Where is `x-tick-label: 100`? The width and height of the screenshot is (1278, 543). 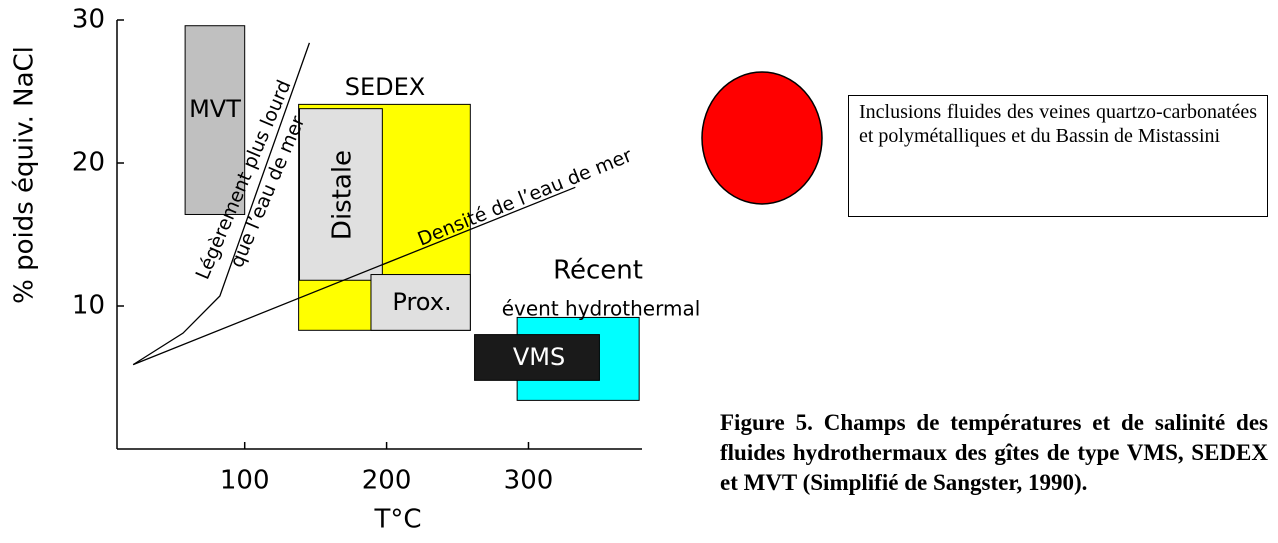 x-tick-label: 100 is located at coordinates (245, 481).